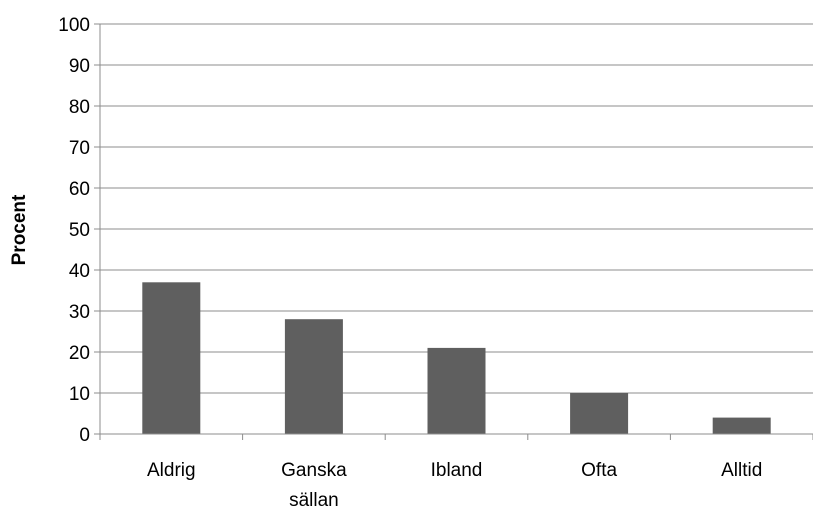 The height and width of the screenshot is (512, 813). Describe the element at coordinates (79, 107) in the screenshot. I see `y-tick-label: 80` at that location.